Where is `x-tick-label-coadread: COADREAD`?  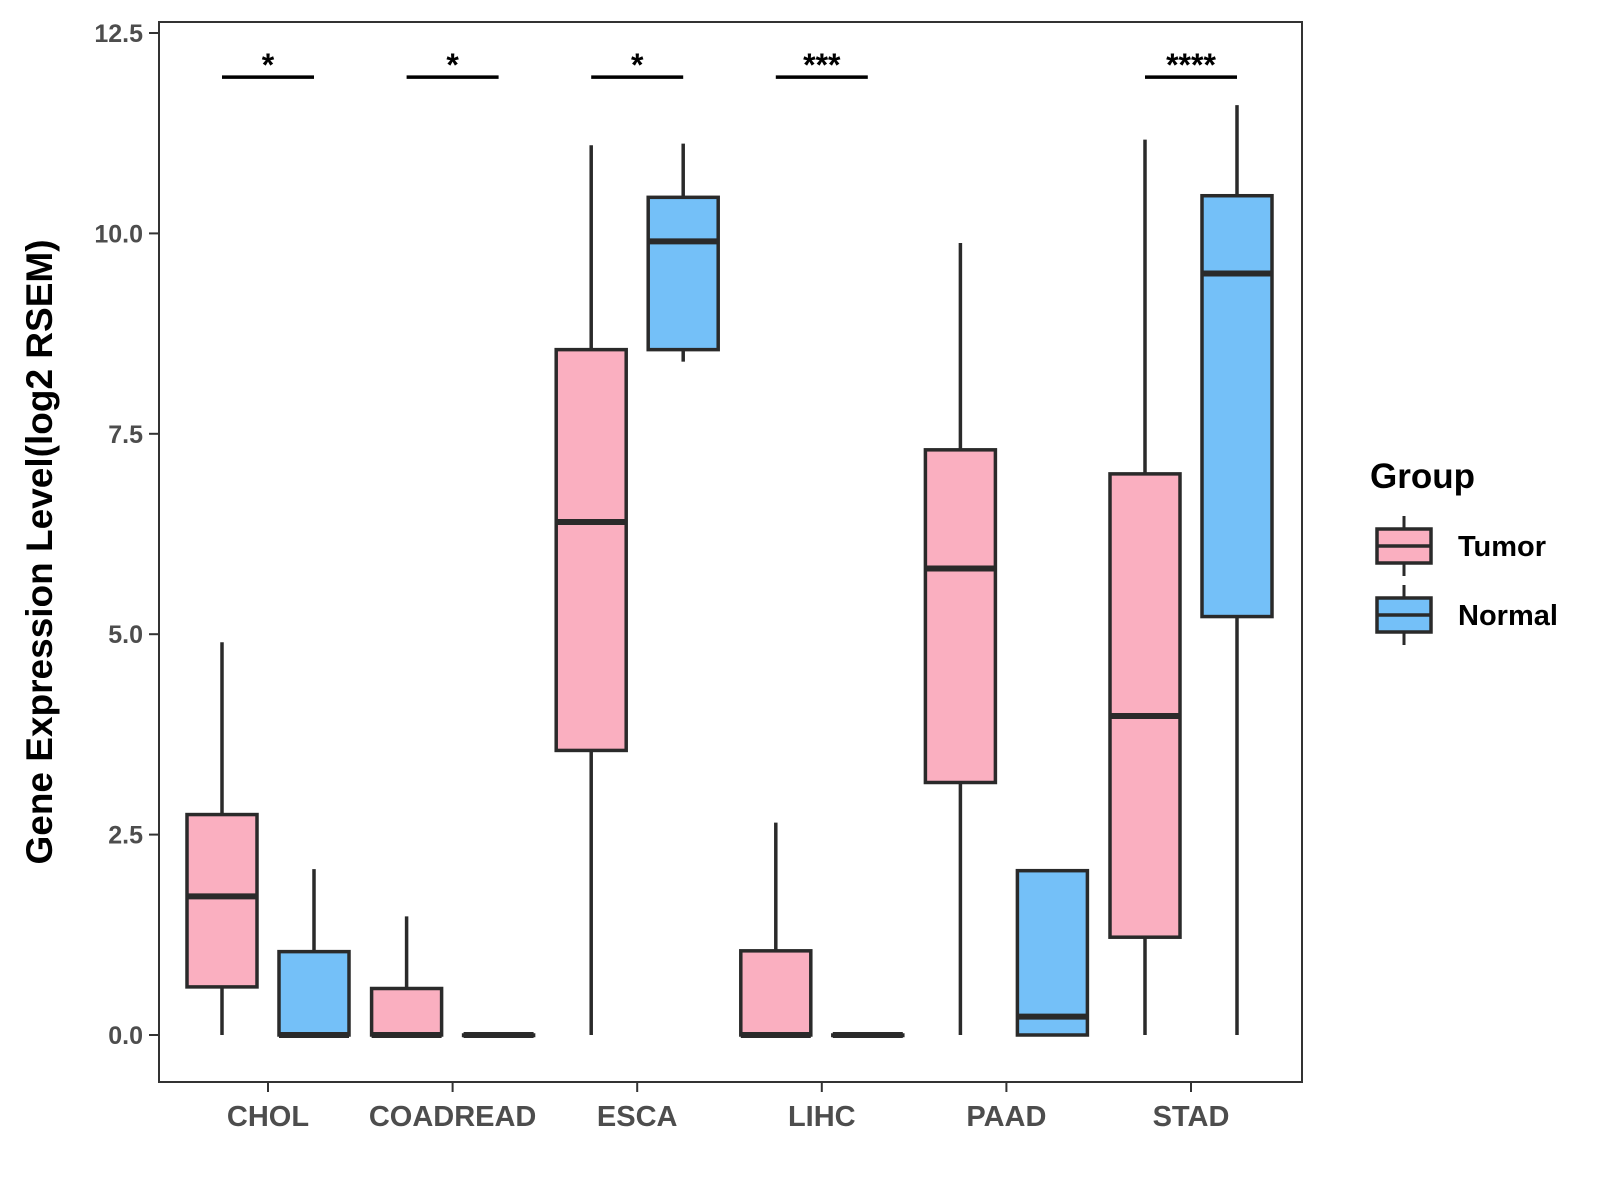 x-tick-label-coadread: COADREAD is located at coordinates (453, 1117).